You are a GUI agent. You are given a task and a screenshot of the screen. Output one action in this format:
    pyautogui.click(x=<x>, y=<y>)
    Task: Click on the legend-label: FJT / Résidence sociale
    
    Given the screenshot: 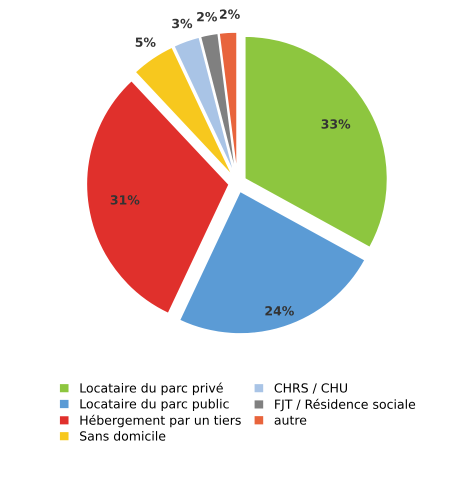 What is the action you would take?
    pyautogui.click(x=345, y=405)
    